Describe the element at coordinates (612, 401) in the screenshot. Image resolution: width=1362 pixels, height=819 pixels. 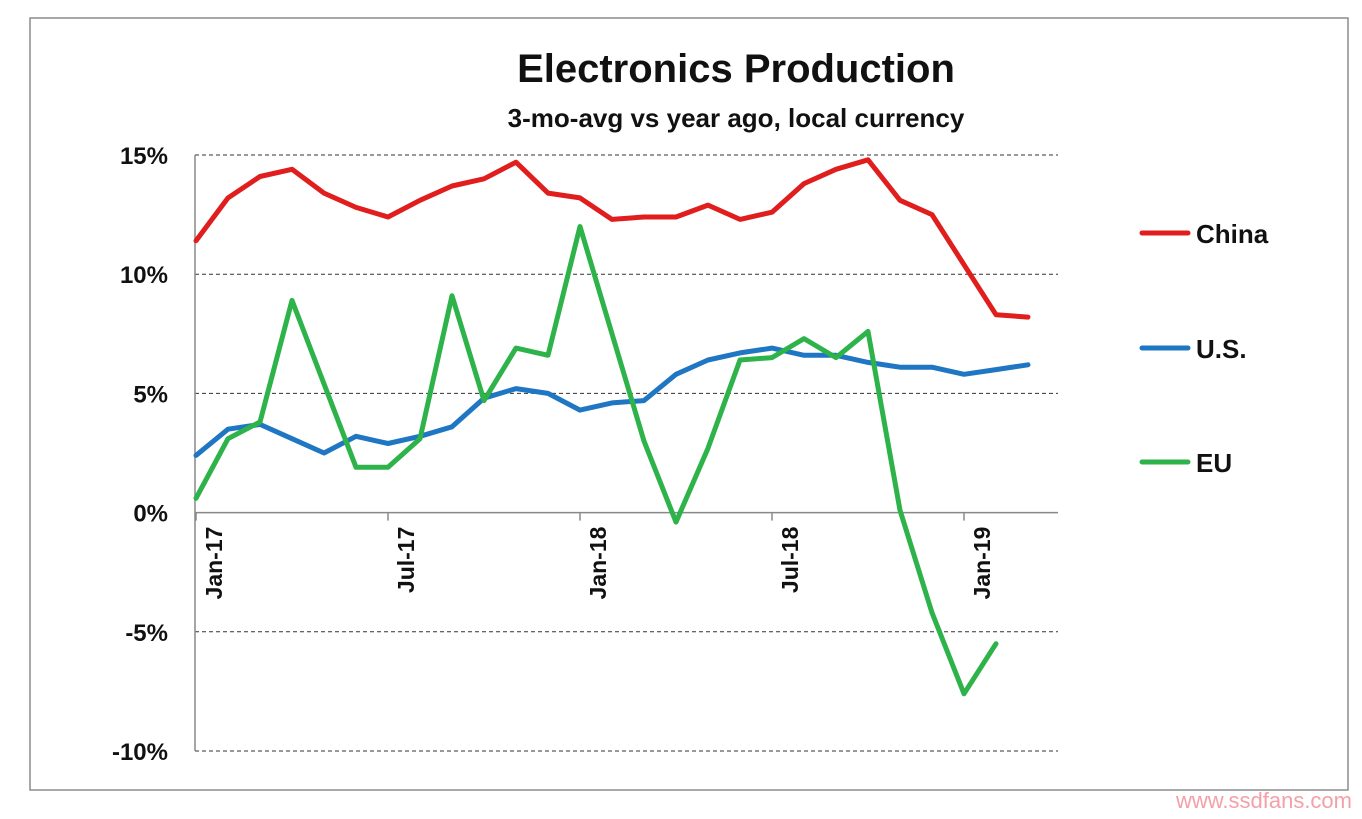
I see `series-line-u-s` at that location.